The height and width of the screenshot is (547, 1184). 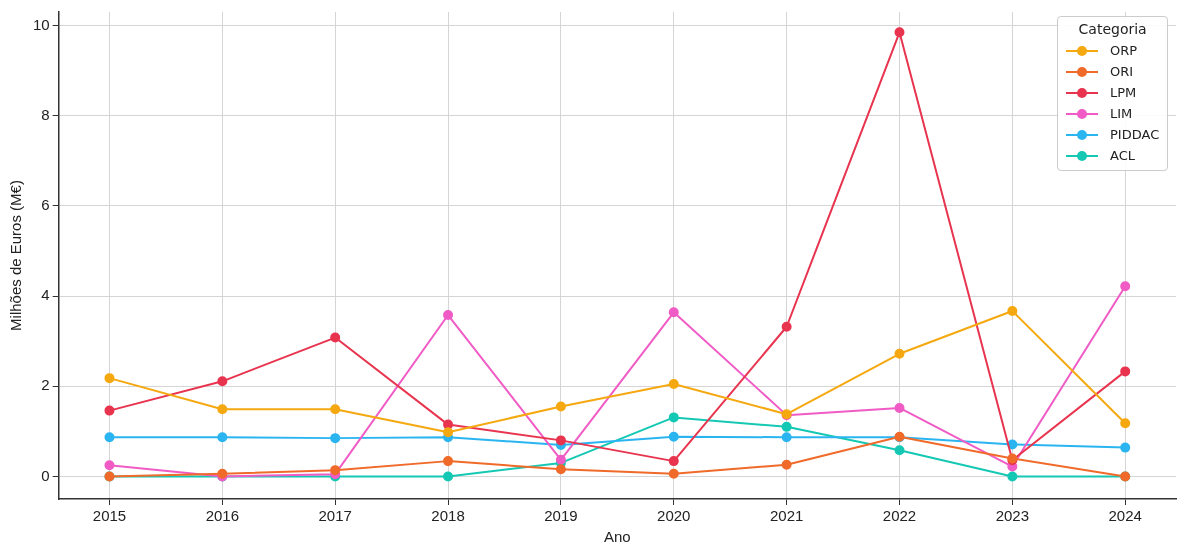 I want to click on x-axis-title: Ano, so click(x=617, y=537).